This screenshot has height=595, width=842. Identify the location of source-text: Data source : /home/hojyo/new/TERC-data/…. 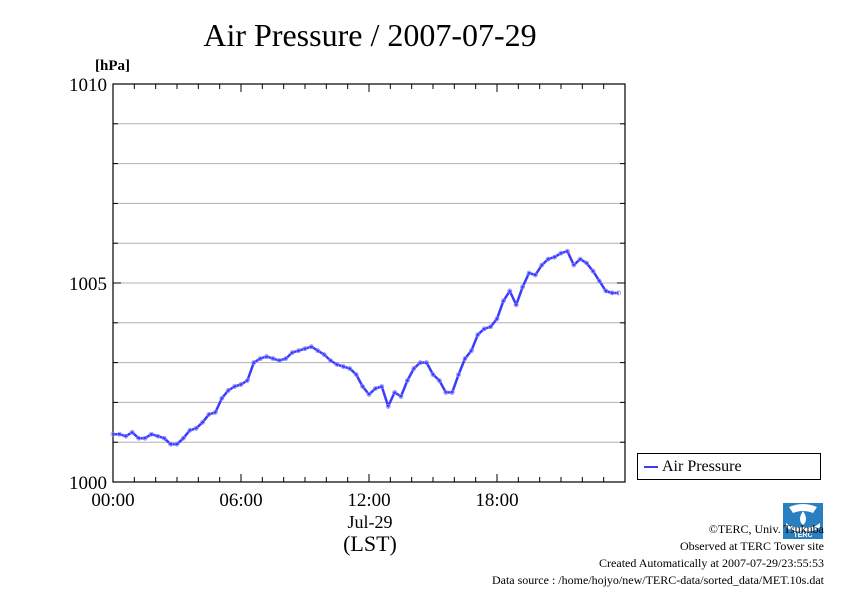
(657, 580).